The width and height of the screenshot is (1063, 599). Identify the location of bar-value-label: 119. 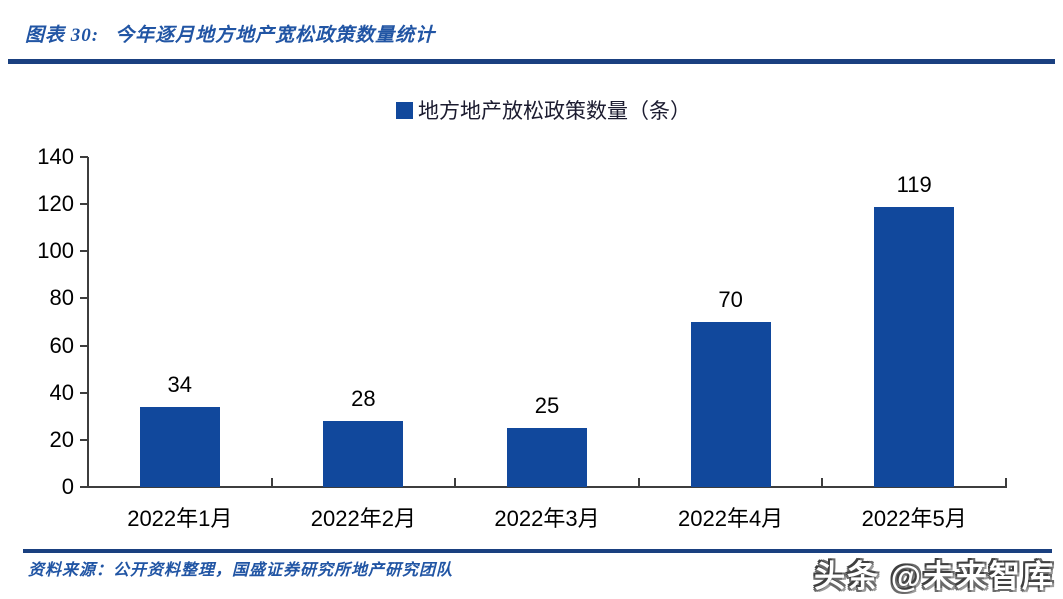
(914, 184).